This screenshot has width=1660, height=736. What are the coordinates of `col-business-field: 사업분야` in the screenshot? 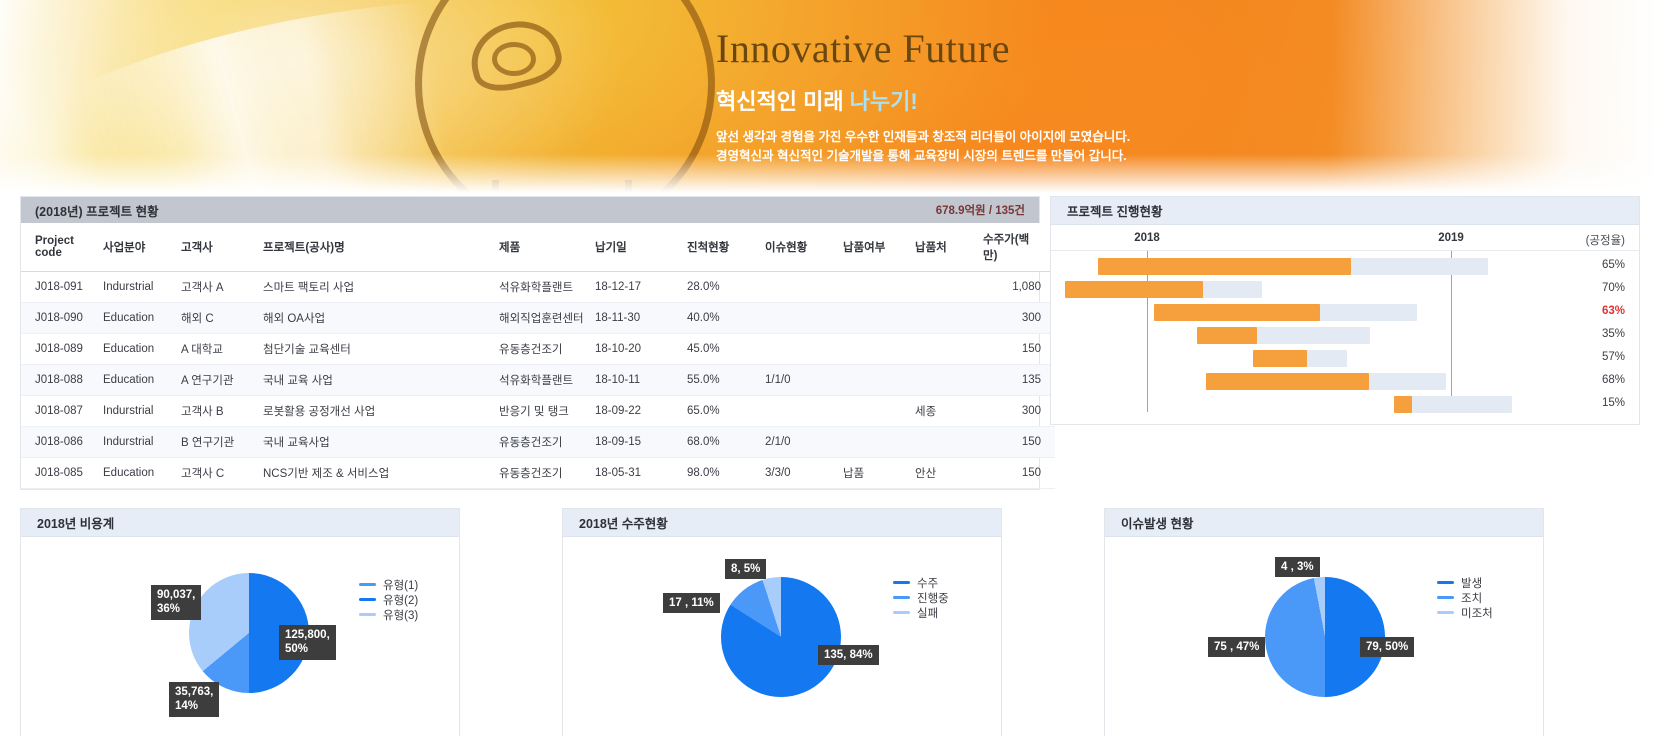 It's located at (142, 247).